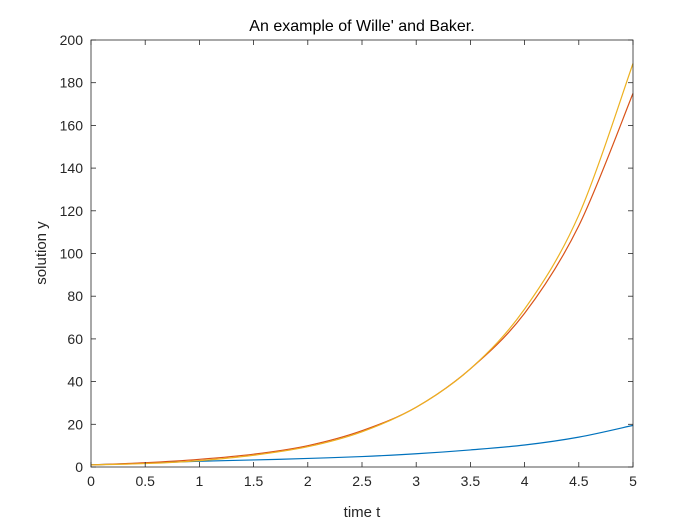  What do you see at coordinates (579, 481) in the screenshot?
I see `x-tick-label: 4.5` at bounding box center [579, 481].